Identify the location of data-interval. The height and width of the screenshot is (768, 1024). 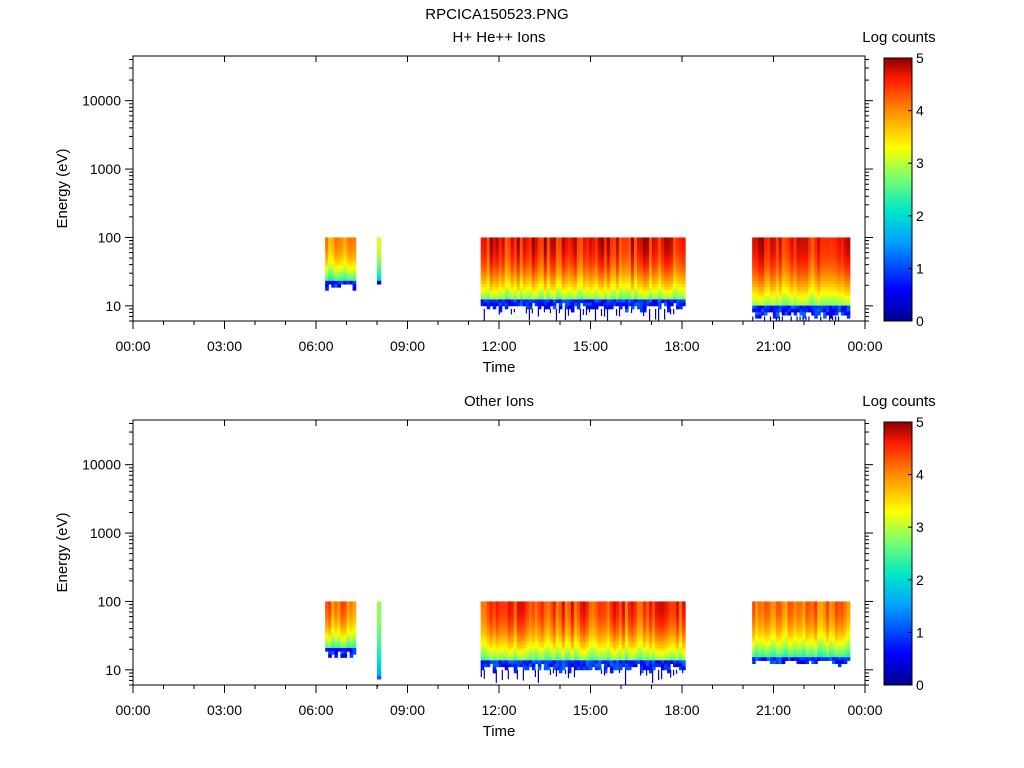
(583, 279).